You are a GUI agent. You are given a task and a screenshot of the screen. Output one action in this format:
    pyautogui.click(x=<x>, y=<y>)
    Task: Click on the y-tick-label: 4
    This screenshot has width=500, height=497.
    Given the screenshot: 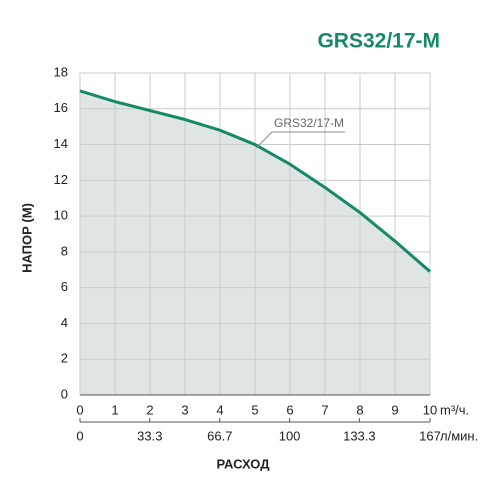 What is the action you would take?
    pyautogui.click(x=64, y=322)
    